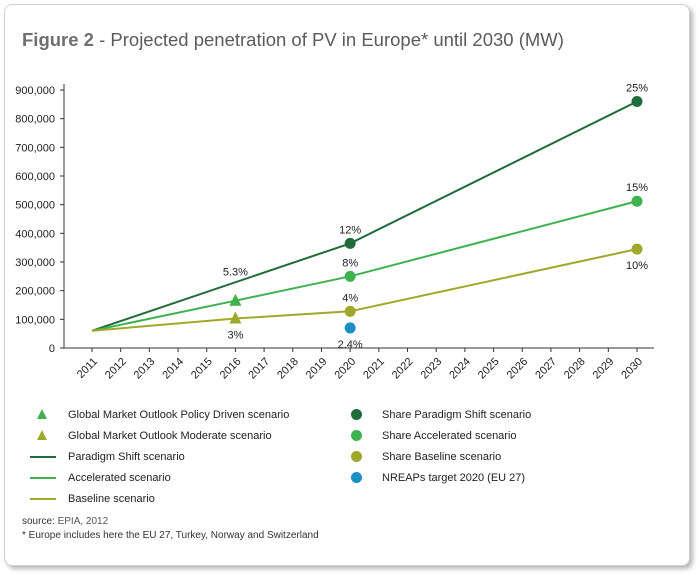  I want to click on x-tick-label: 2024, so click(460, 369).